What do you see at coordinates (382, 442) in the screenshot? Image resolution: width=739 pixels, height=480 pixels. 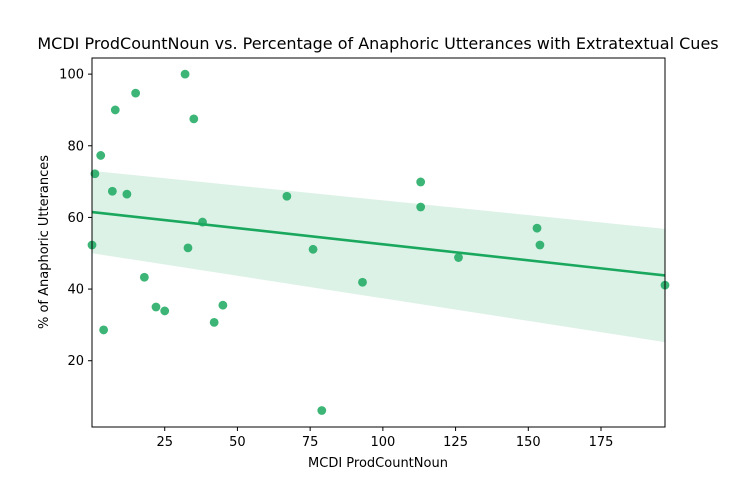 I see `x-tick-label: 100` at bounding box center [382, 442].